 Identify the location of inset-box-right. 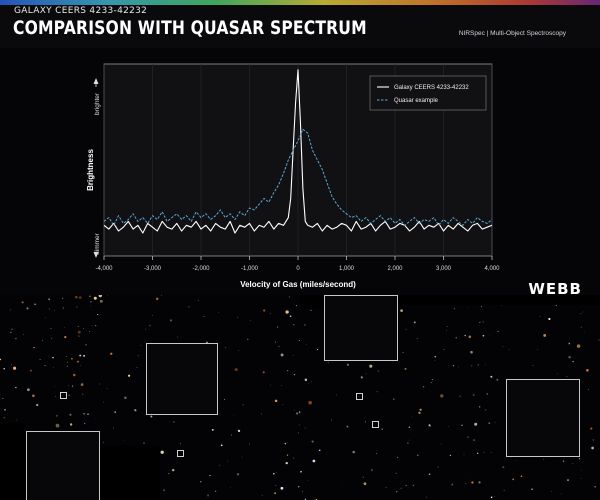
(543, 418).